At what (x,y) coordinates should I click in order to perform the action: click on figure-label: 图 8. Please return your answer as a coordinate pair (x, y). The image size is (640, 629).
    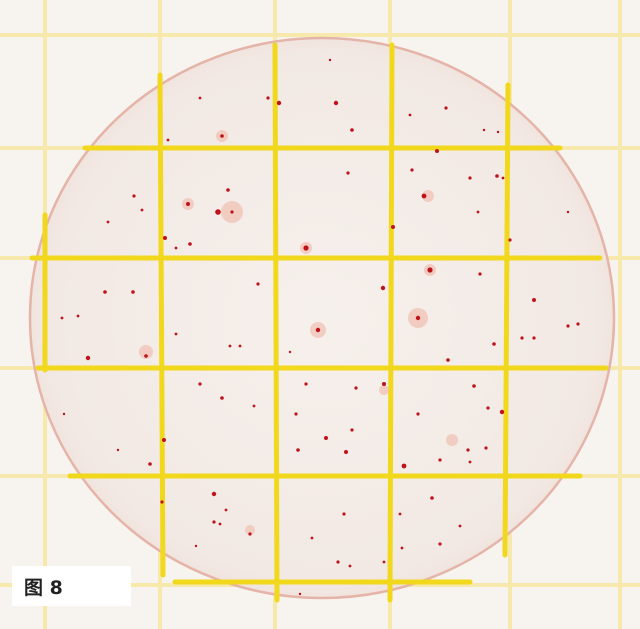
    Looking at the image, I should click on (71, 586).